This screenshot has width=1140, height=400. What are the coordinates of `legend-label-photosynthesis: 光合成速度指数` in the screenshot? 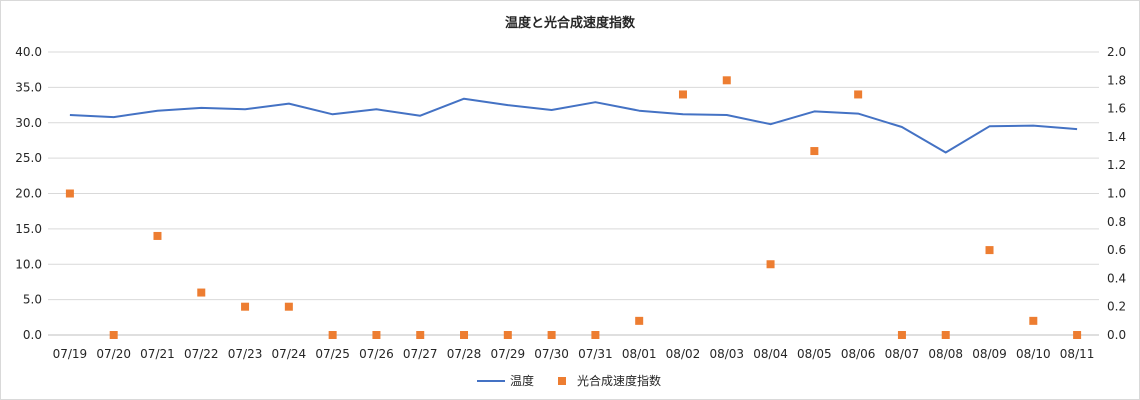 It's located at (619, 380).